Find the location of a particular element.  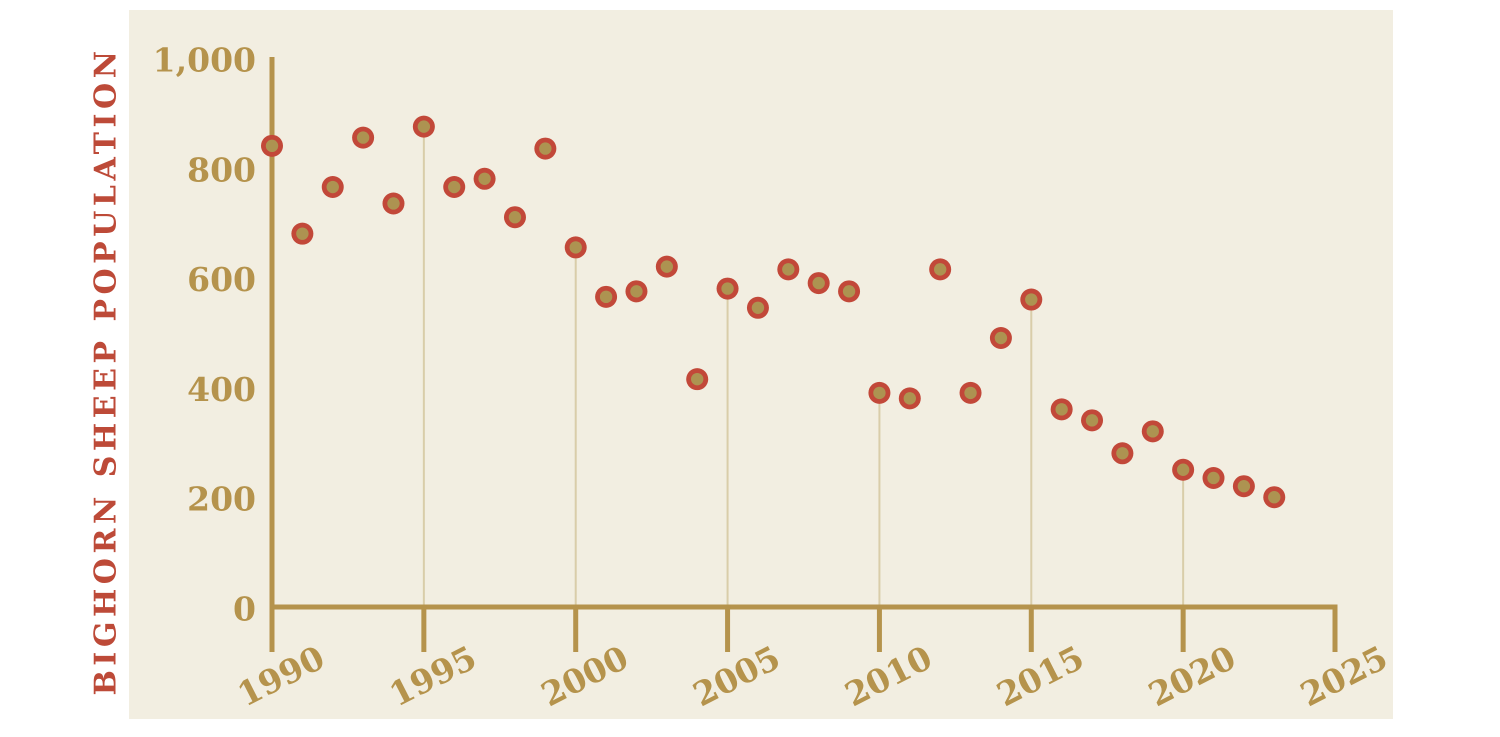

y-tick-label: 200 is located at coordinates (221, 499).